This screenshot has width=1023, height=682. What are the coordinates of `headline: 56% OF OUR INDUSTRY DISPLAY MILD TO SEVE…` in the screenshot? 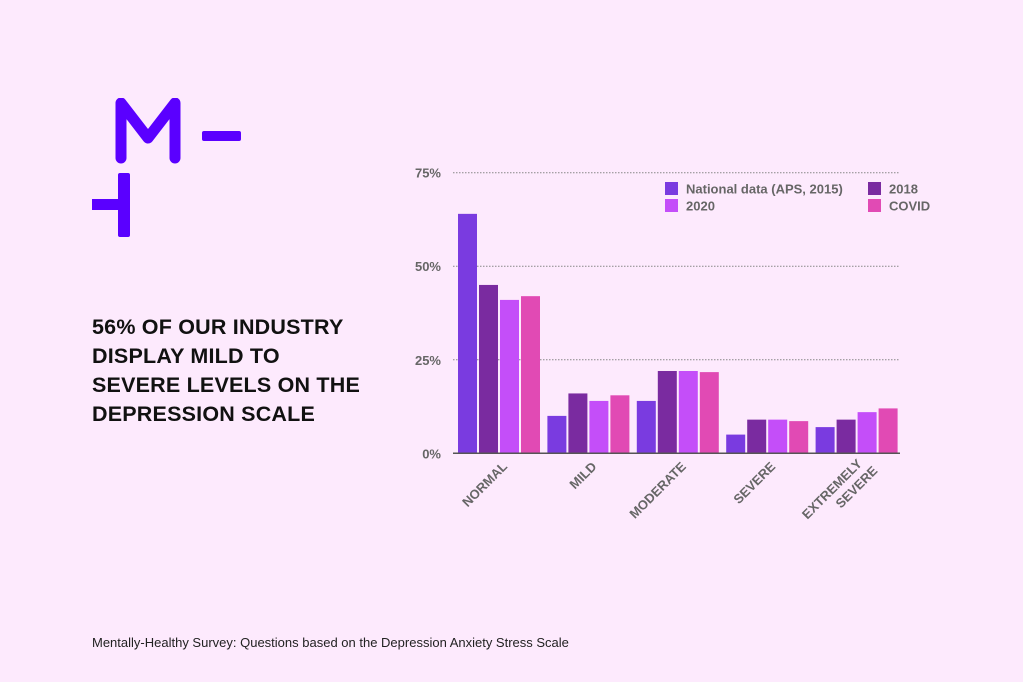 It's located at (226, 370).